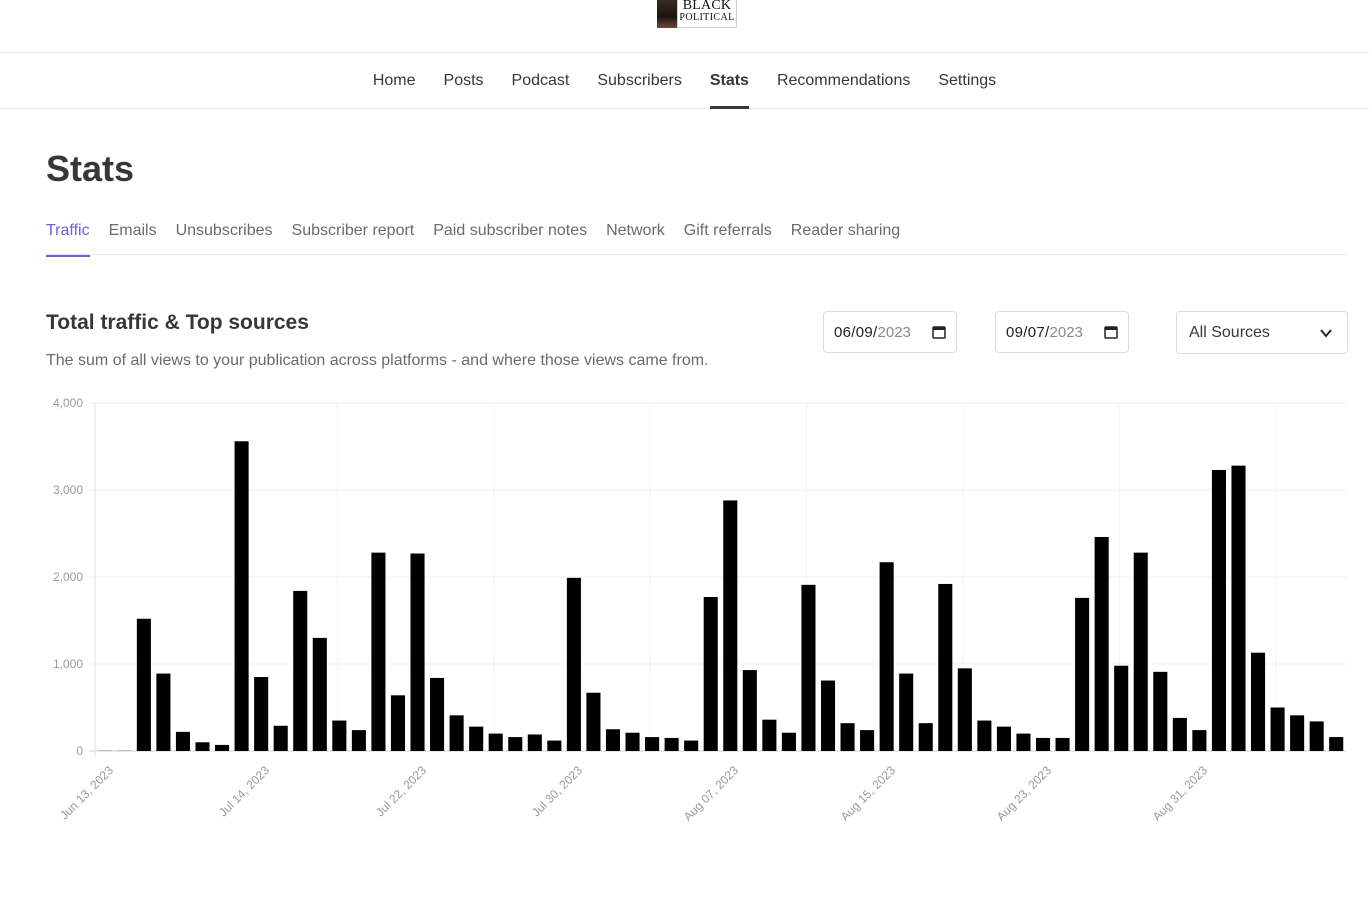  What do you see at coordinates (244, 791) in the screenshot?
I see `x-tick-label: Jul 14, 2023` at bounding box center [244, 791].